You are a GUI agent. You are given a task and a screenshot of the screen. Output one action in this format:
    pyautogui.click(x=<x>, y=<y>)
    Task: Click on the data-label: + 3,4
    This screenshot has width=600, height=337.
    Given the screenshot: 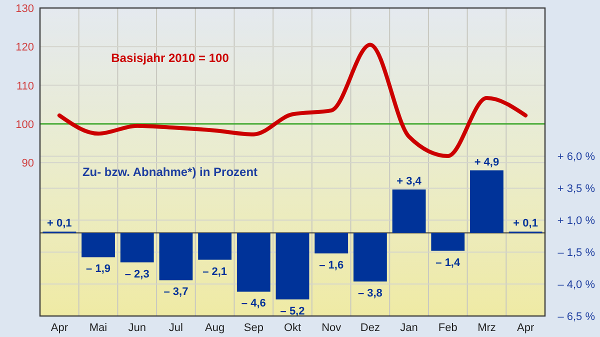 What is the action you would take?
    pyautogui.click(x=409, y=181)
    